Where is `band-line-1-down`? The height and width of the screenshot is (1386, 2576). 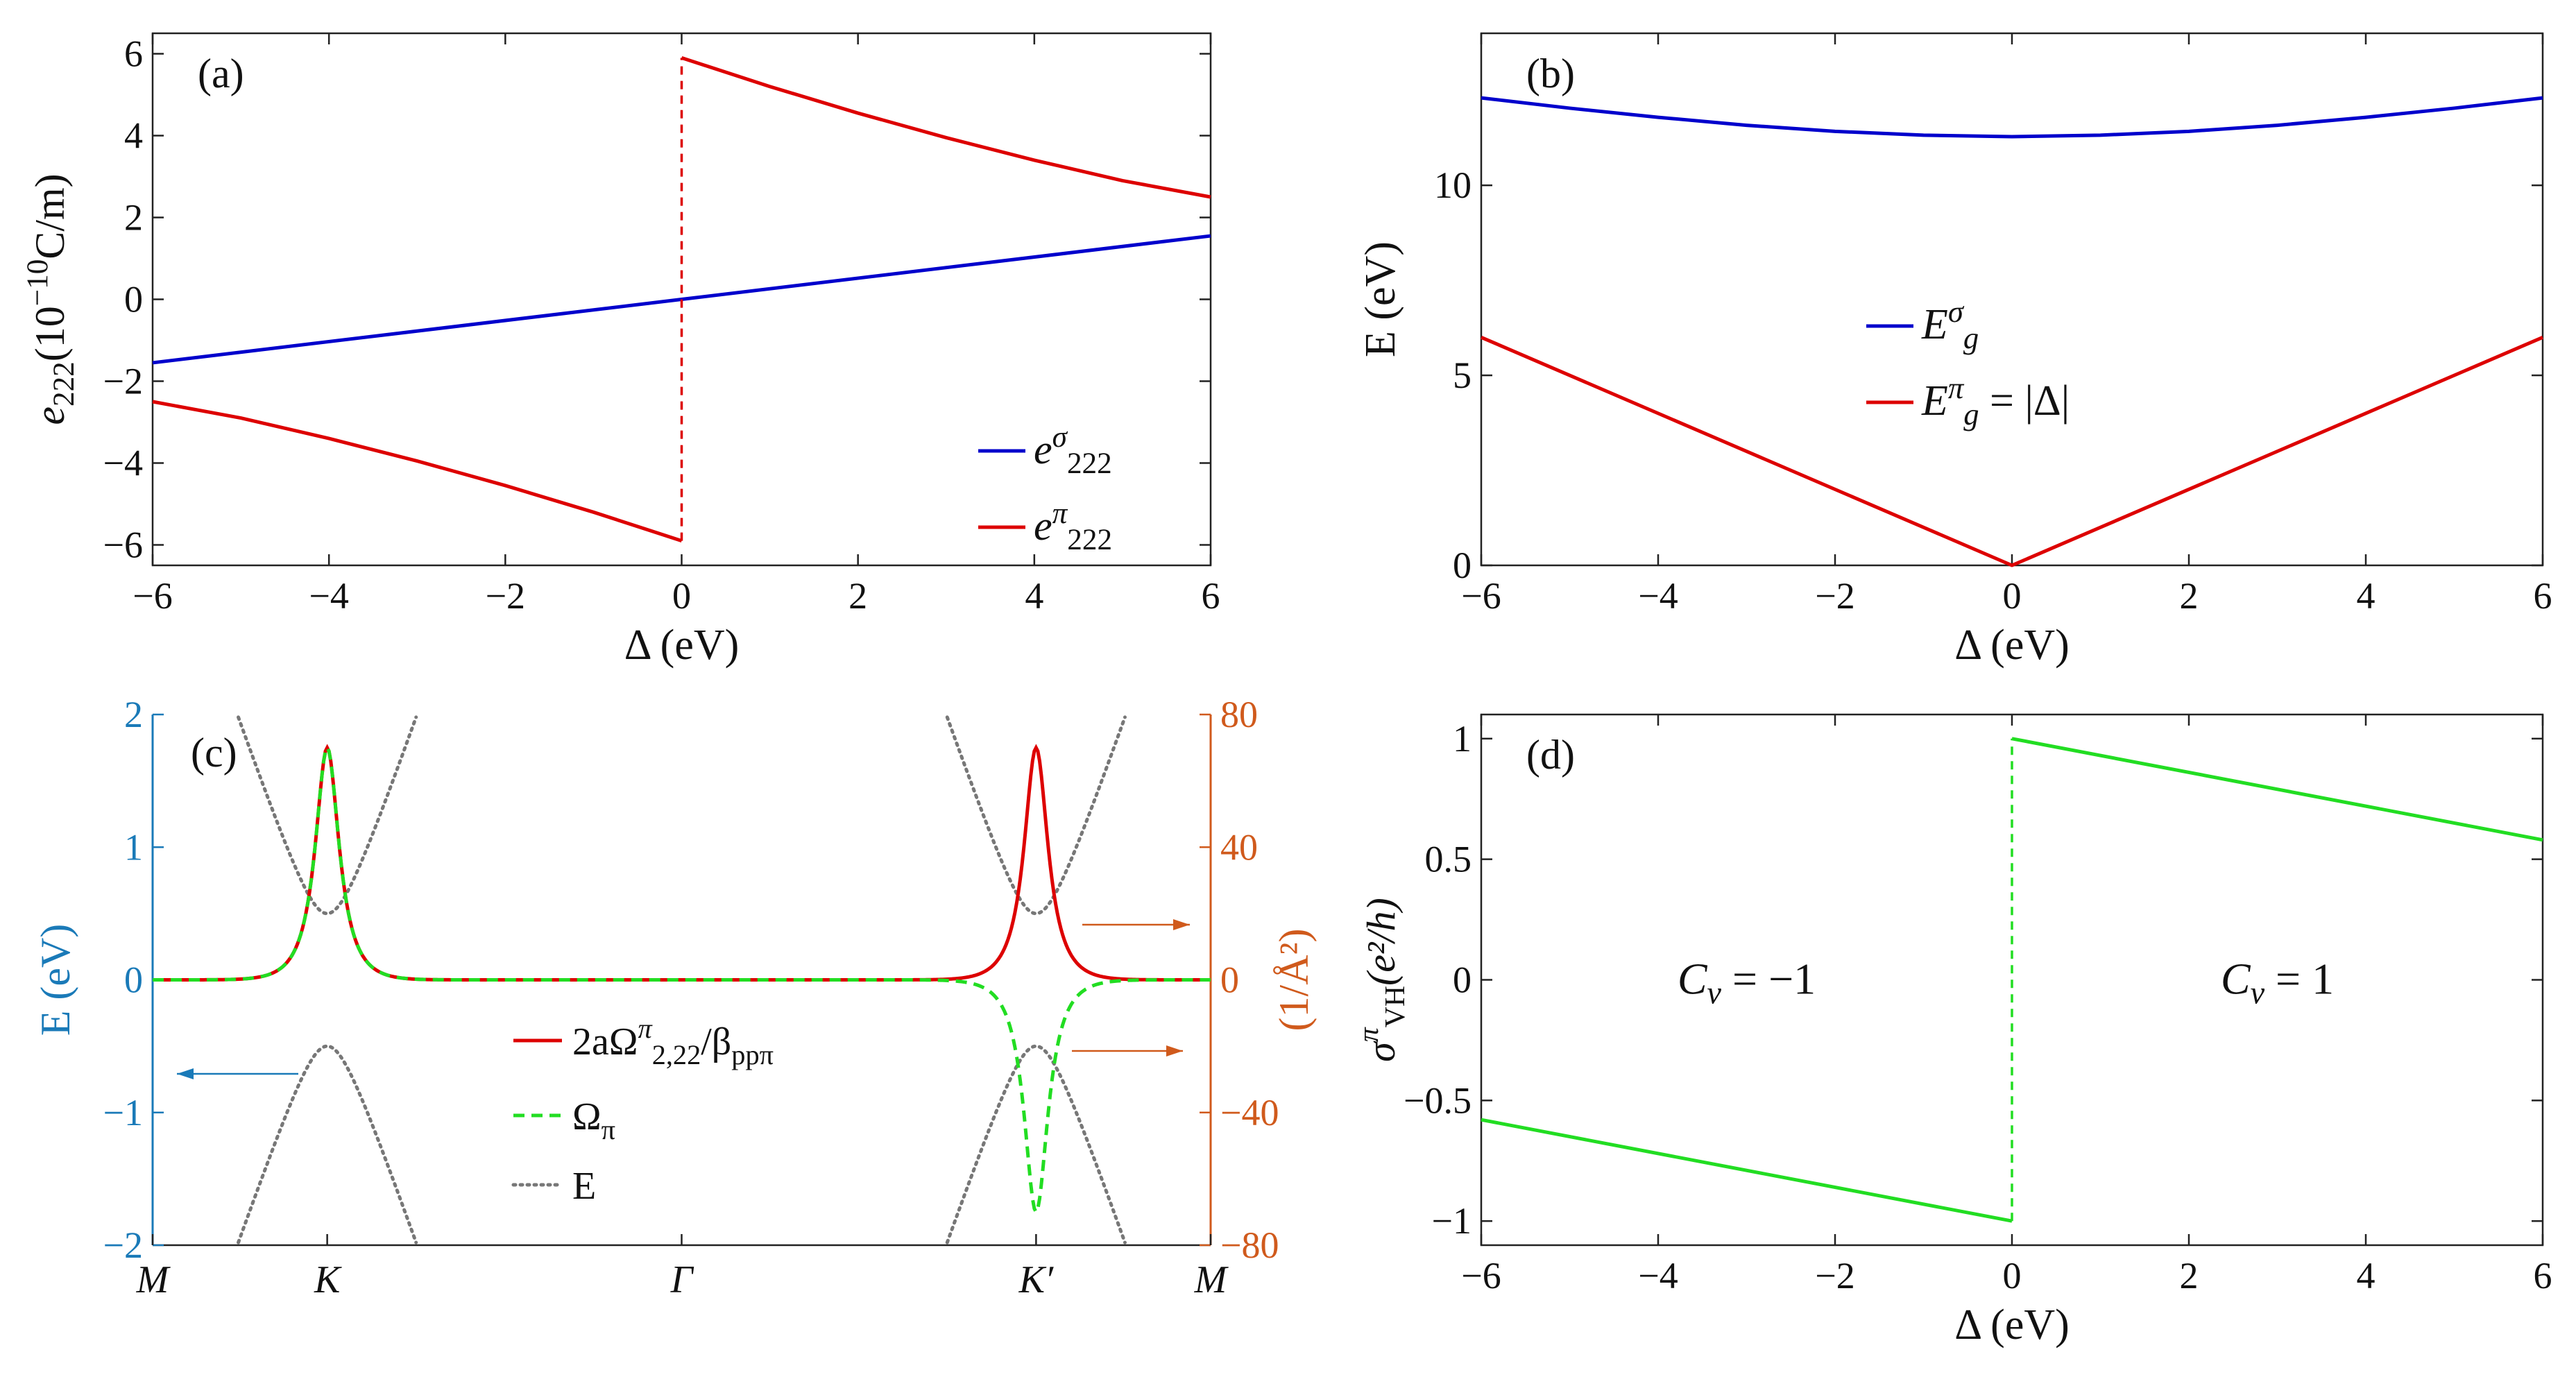
band-line-1-down is located at coordinates (1036, 1144).